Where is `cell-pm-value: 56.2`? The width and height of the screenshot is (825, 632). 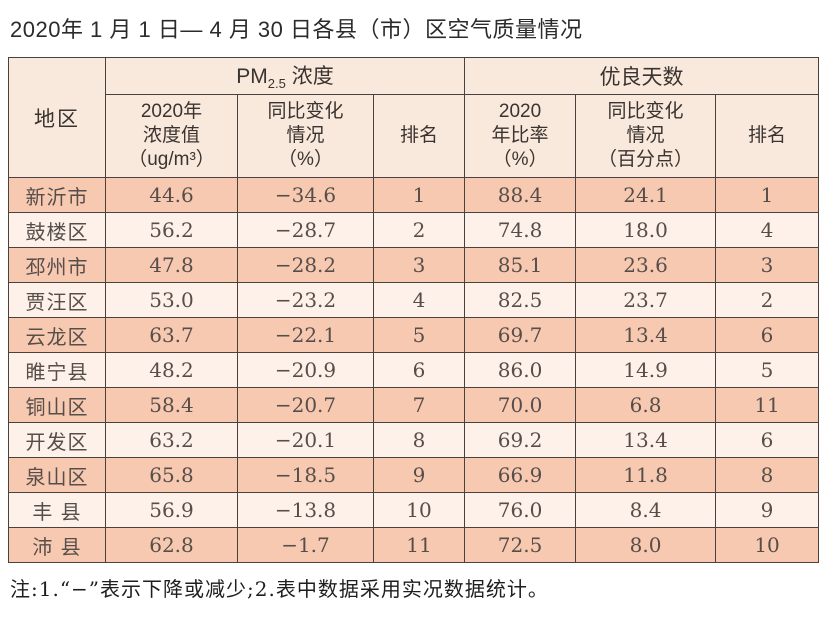 cell-pm-value: 56.2 is located at coordinates (171, 230).